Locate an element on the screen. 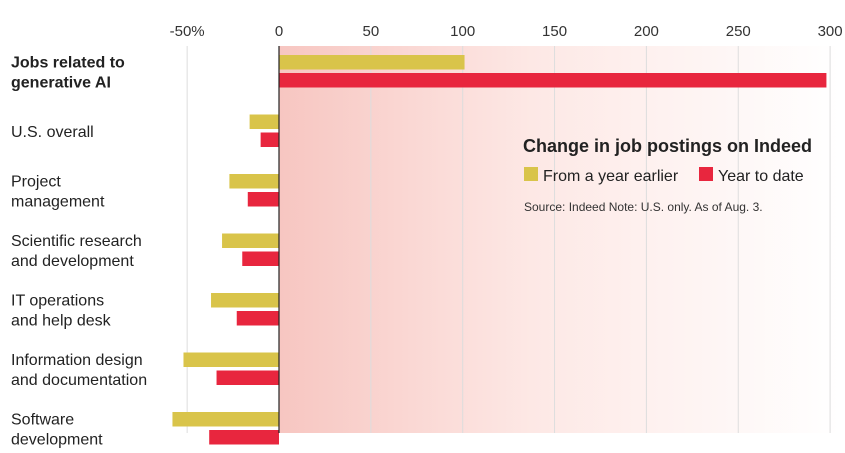  category-label-line: IT operations is located at coordinates (57, 300).